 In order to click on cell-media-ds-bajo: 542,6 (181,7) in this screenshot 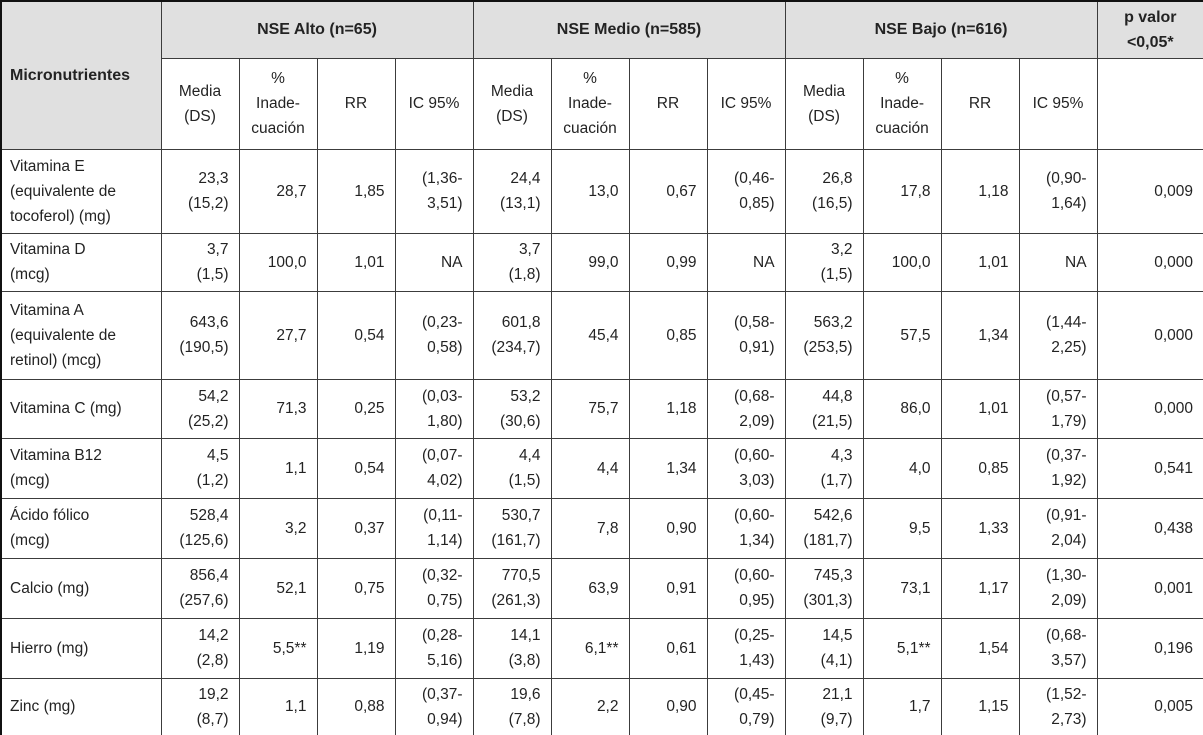, I will do `click(824, 528)`.